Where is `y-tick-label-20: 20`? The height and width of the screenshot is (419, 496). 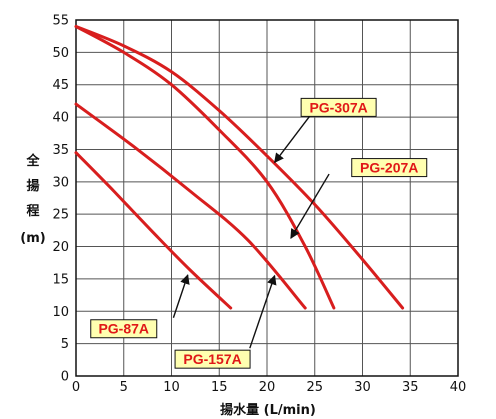
y-tick-label-20: 20 is located at coordinates (60, 247).